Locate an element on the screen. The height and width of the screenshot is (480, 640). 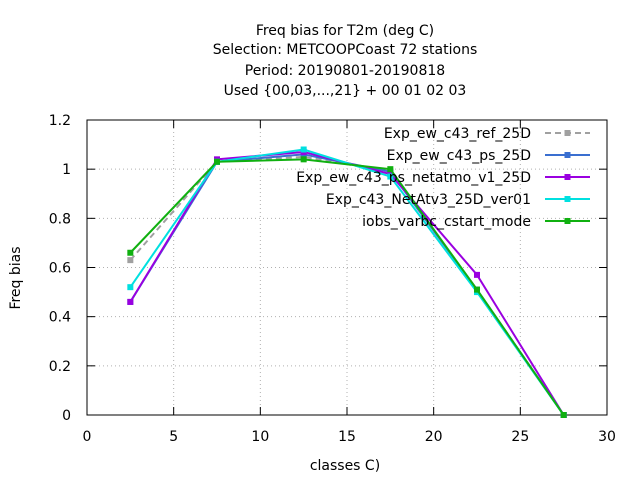
y-tick-label: 0 is located at coordinates (66, 416).